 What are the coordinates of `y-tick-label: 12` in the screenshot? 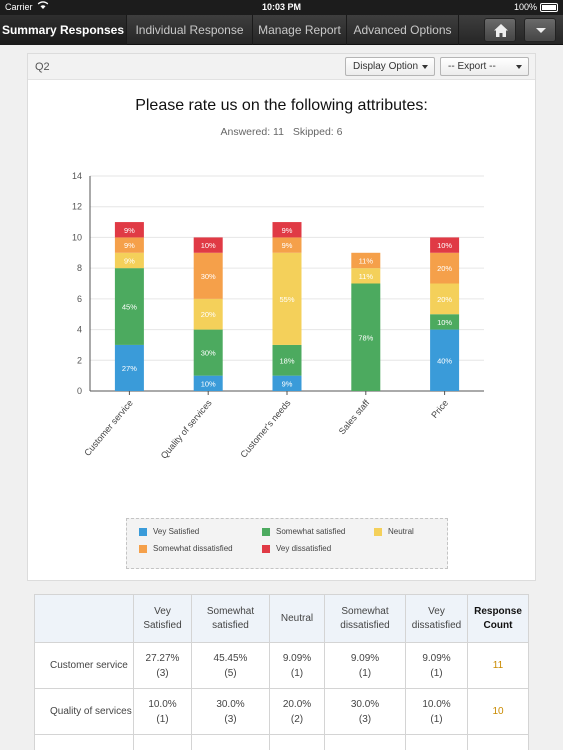 It's located at (77, 207).